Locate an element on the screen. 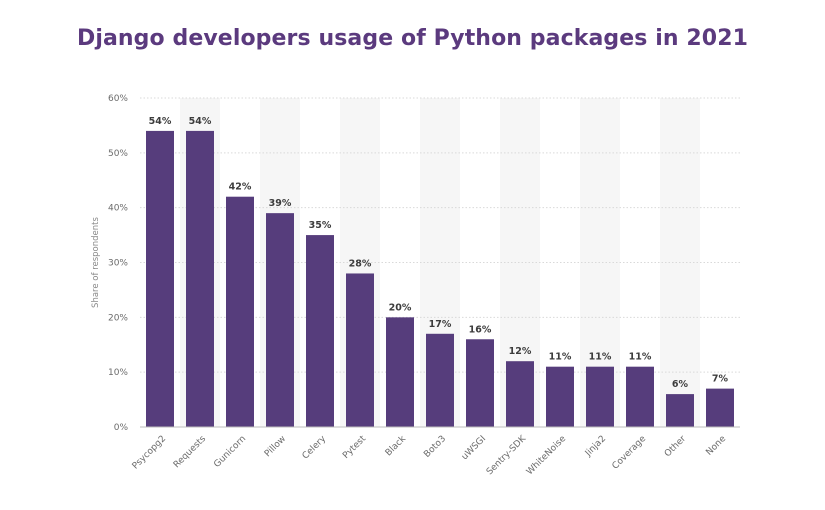 The width and height of the screenshot is (825, 510). y-tick-label: 40% is located at coordinates (118, 209).